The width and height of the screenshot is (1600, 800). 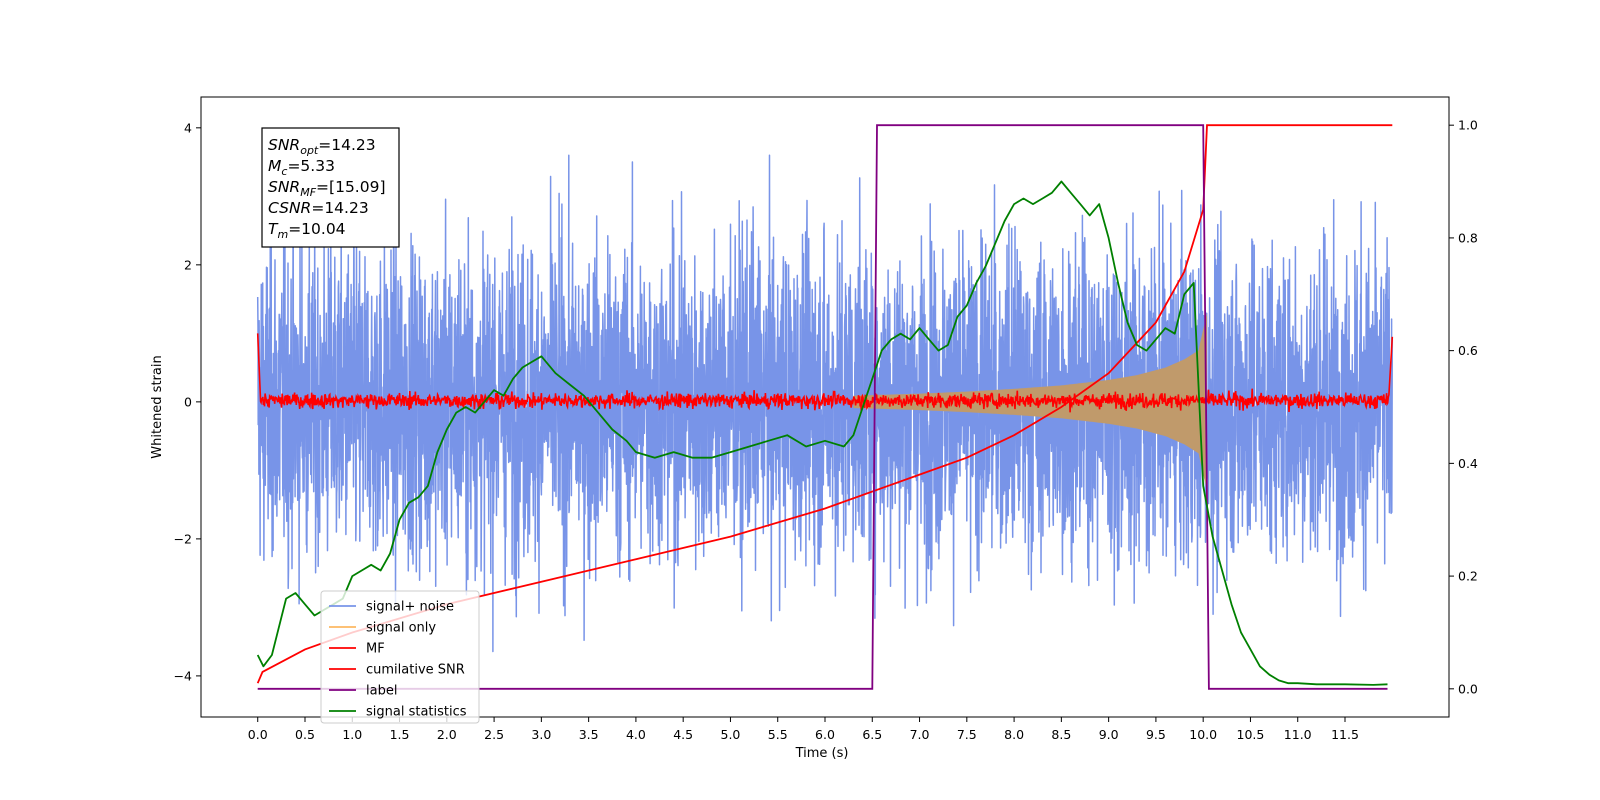 What do you see at coordinates (301, 167) in the screenshot?
I see `annotation-line: Mc=5.33` at bounding box center [301, 167].